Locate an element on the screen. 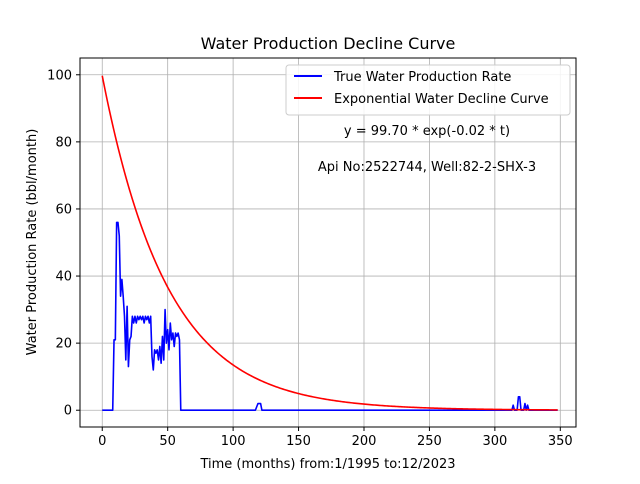  y-tick-label: 20 is located at coordinates (63, 344).